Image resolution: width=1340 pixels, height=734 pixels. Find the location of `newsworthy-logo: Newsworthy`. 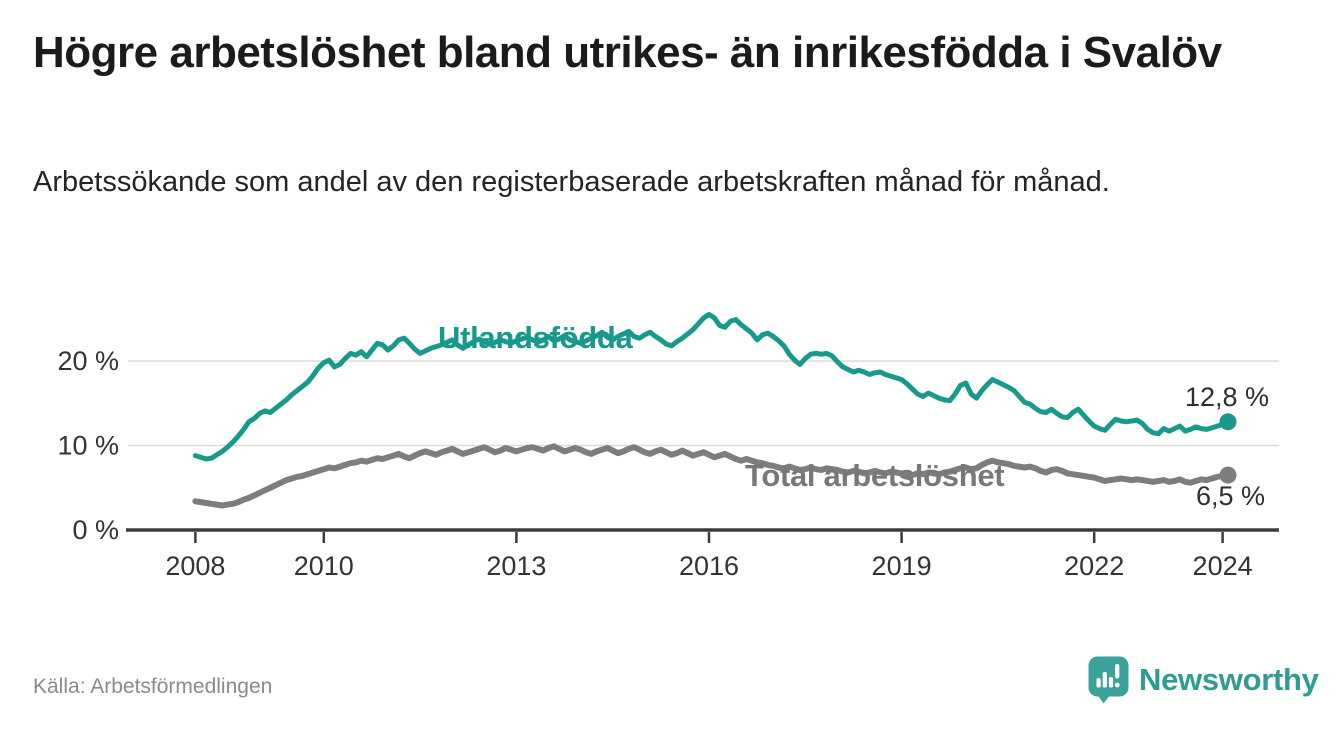

newsworthy-logo: Newsworthy is located at coordinates (1203, 680).